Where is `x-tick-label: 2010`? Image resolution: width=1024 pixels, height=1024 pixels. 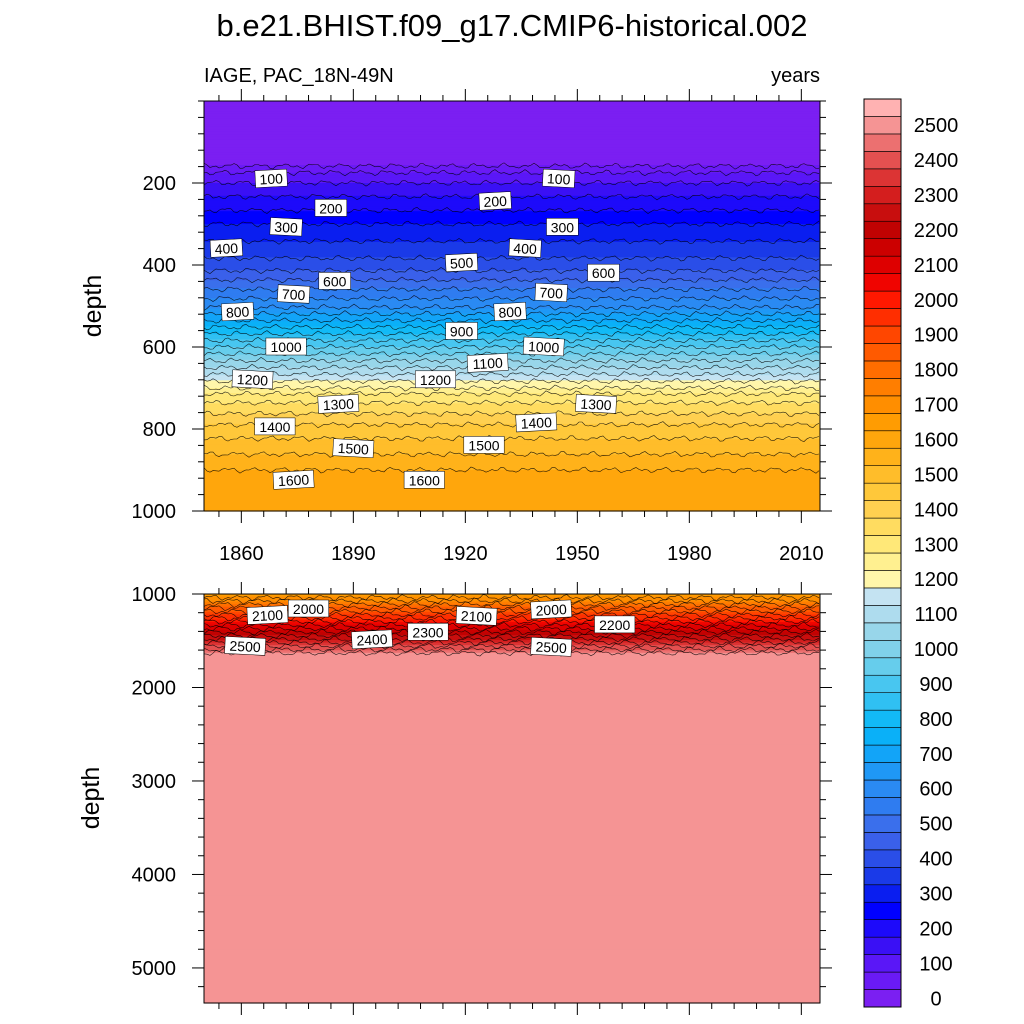
x-tick-label: 2010 is located at coordinates (801, 554).